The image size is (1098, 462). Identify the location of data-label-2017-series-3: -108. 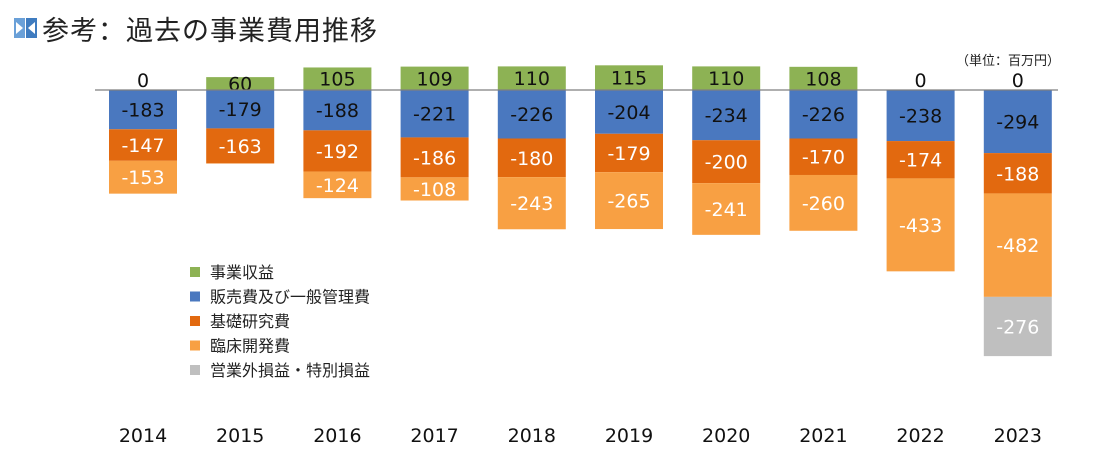
(434, 190).